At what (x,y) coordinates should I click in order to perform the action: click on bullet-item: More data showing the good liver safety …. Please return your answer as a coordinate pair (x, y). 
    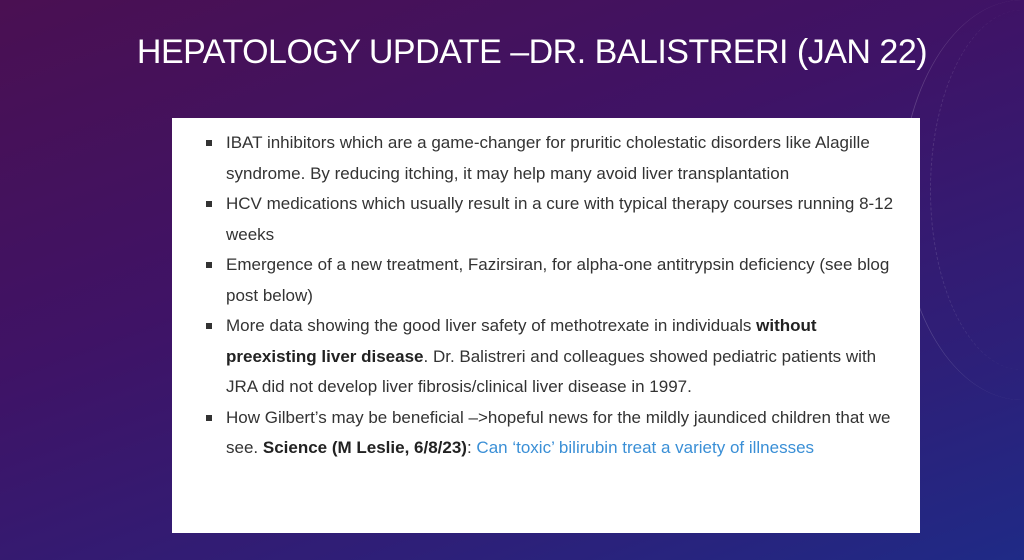
    Looking at the image, I should click on (556, 357).